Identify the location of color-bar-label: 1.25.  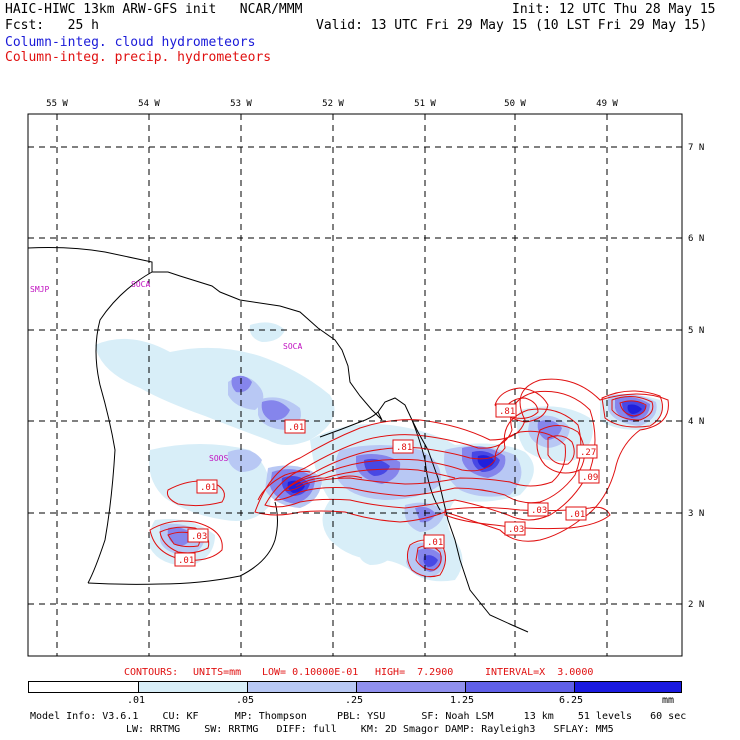
(462, 700).